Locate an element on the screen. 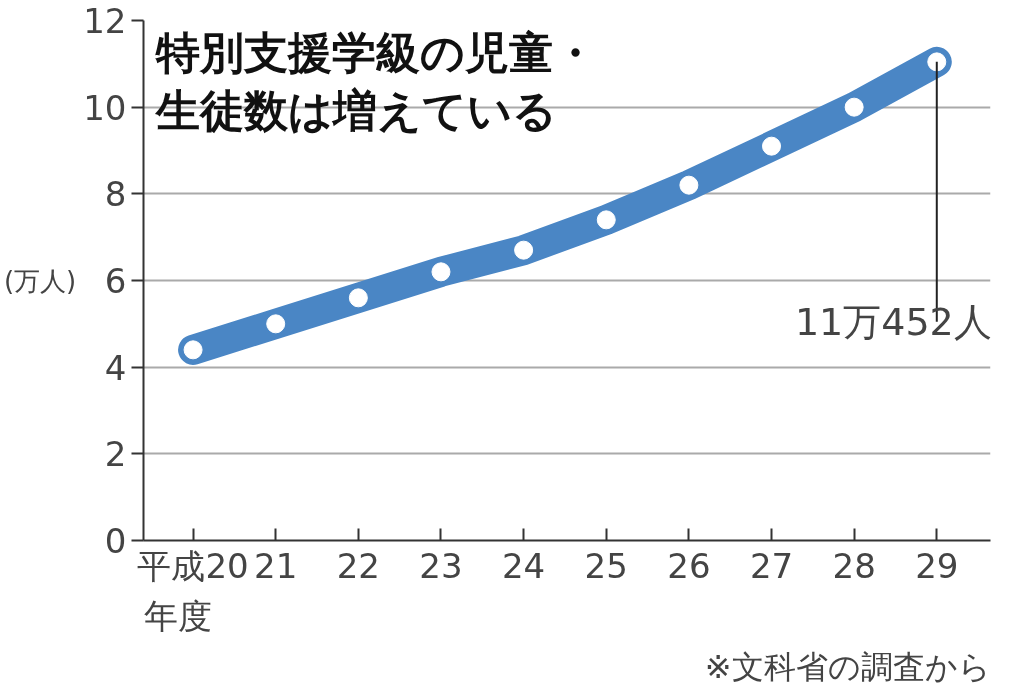 The height and width of the screenshot is (695, 1024). x-tick-label: 21 is located at coordinates (276, 565).